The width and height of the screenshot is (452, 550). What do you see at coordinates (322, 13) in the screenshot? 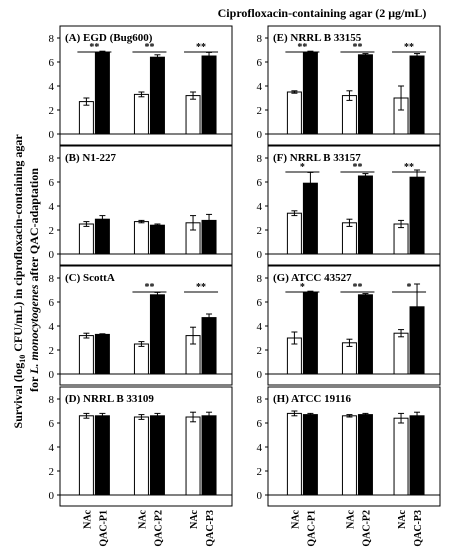
I see `figure-title: Ciprofloxacin-containing agar (2 μg/mL)` at bounding box center [322, 13].